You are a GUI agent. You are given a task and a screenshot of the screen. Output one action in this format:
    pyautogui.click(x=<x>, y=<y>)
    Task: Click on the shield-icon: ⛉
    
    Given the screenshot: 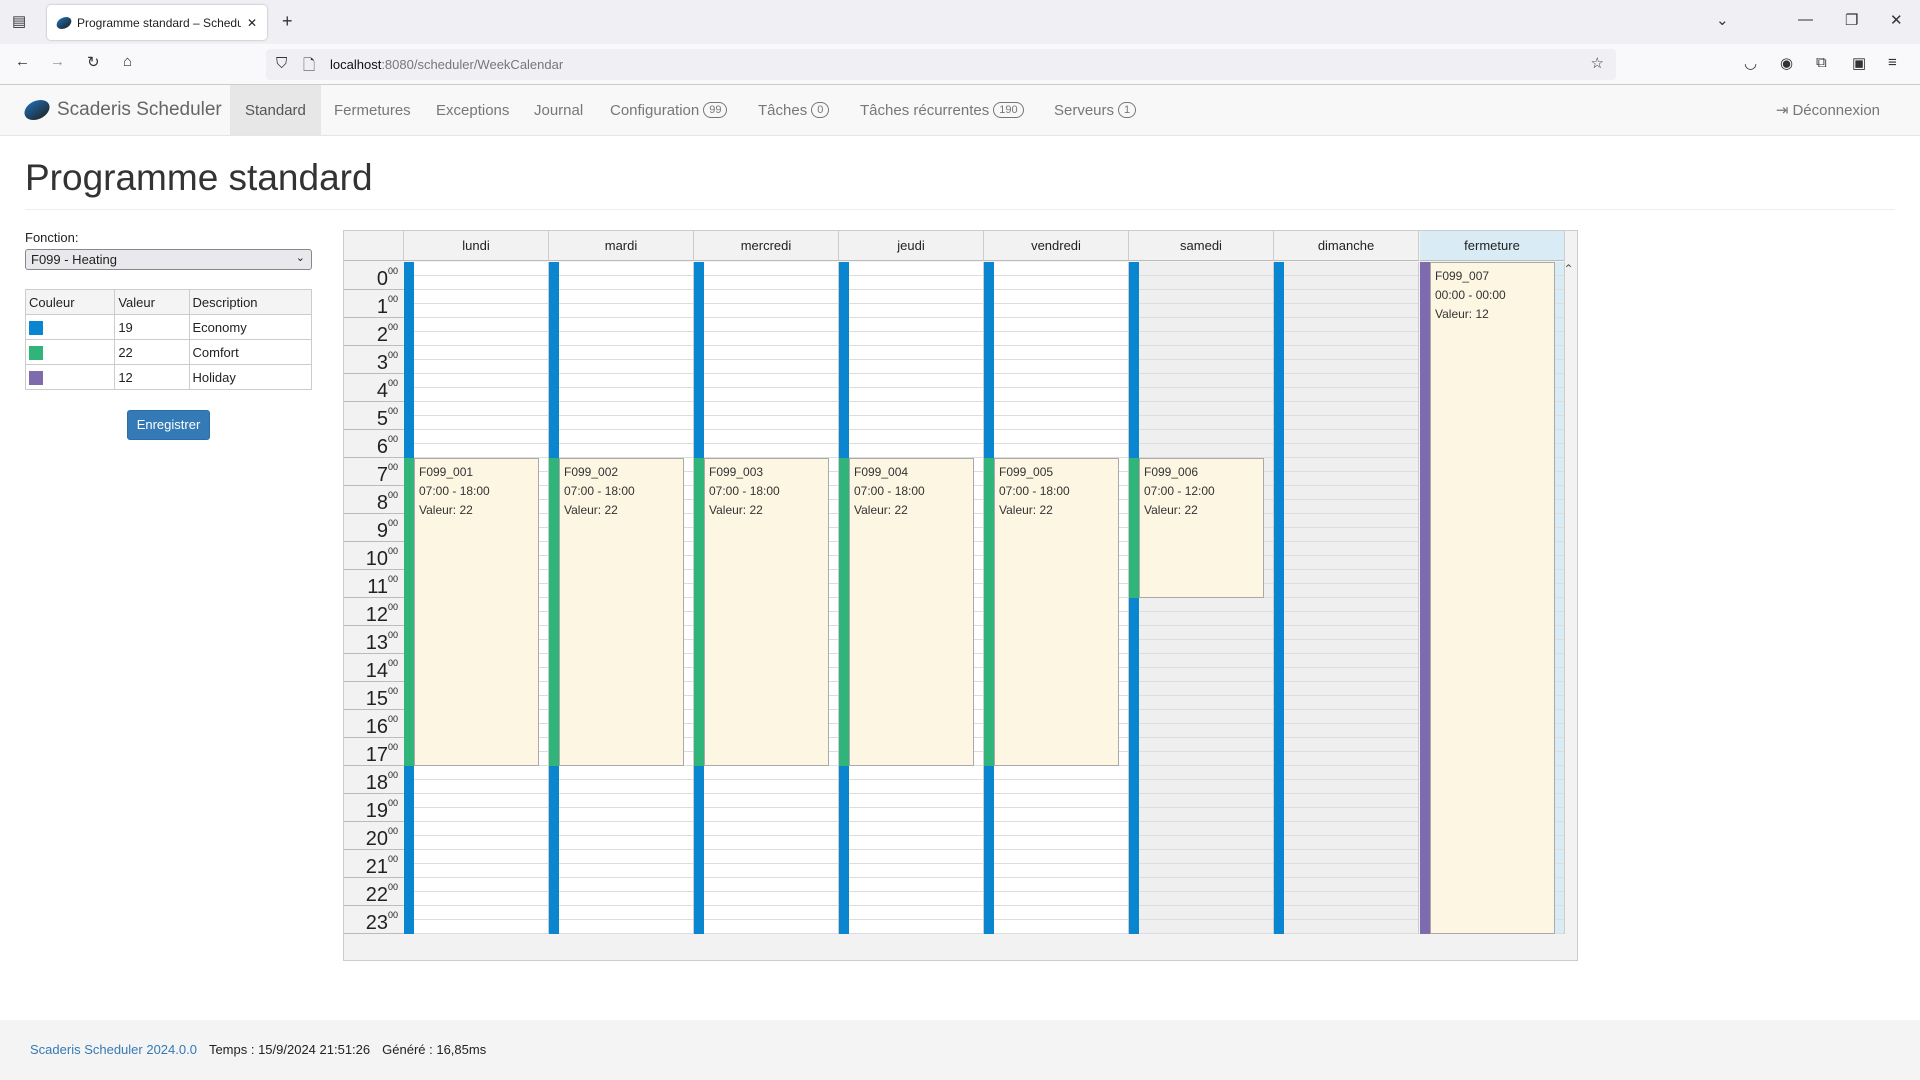 What is the action you would take?
    pyautogui.click(x=282, y=63)
    